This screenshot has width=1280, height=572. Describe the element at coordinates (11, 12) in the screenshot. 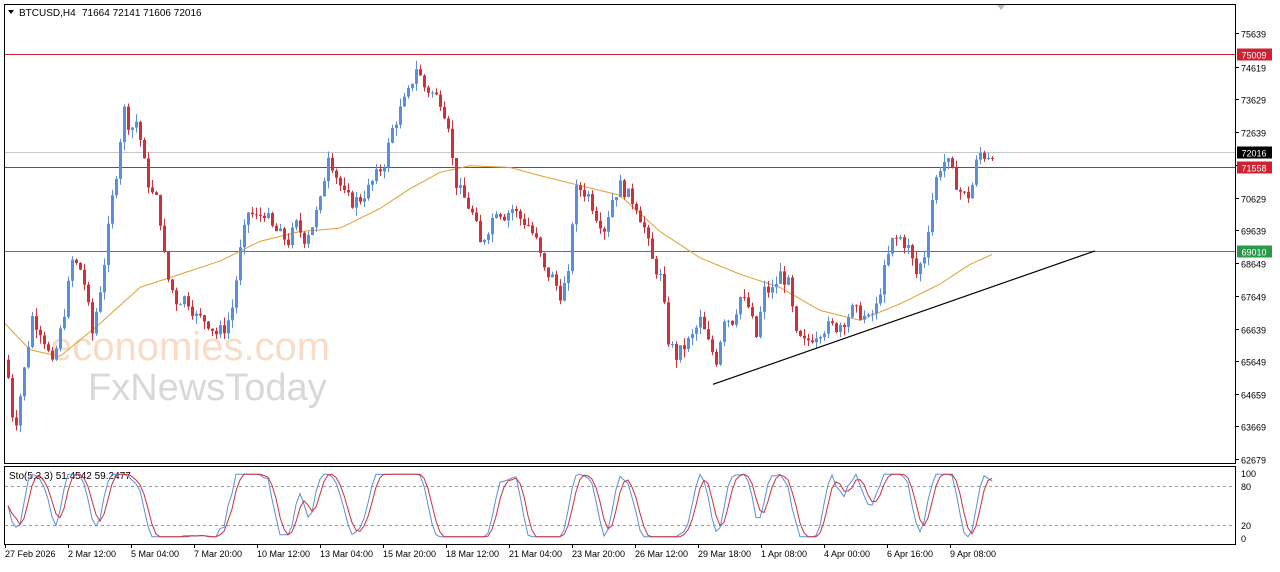

I see `chart-menu-arrow-icon` at that location.